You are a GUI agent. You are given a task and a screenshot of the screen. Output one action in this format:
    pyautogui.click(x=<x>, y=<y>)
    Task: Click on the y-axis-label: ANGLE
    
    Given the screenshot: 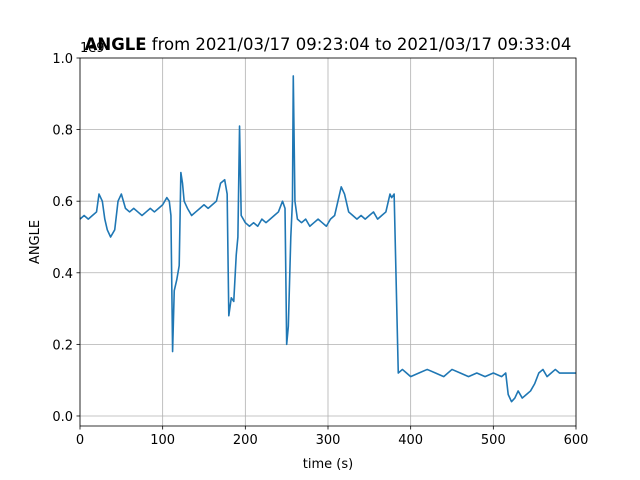 What is the action you would take?
    pyautogui.click(x=35, y=242)
    